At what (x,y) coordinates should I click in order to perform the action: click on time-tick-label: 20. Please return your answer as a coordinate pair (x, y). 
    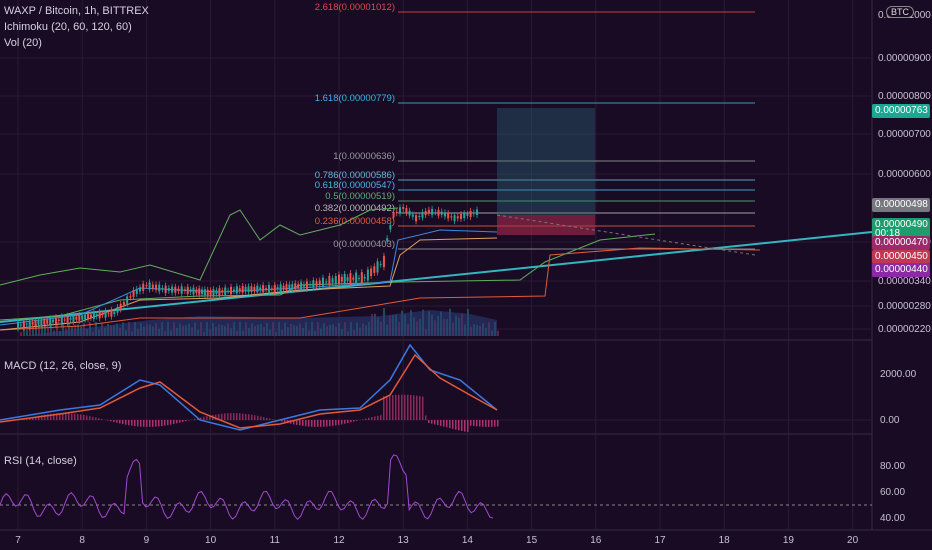
    Looking at the image, I should click on (853, 540).